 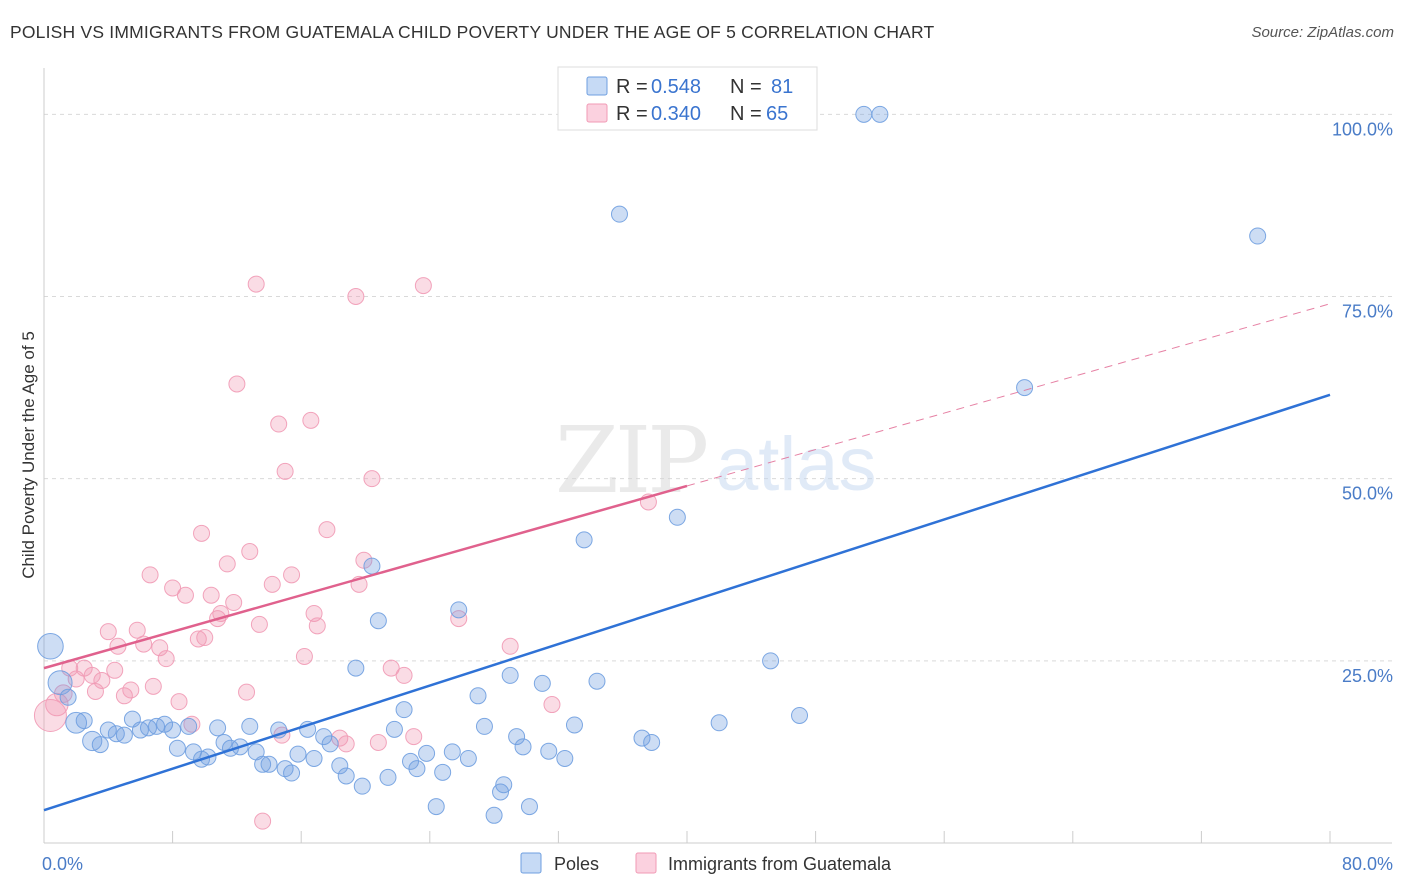 What do you see at coordinates (365, 577) in the screenshot?
I see `trend-line-guatemala` at bounding box center [365, 577].